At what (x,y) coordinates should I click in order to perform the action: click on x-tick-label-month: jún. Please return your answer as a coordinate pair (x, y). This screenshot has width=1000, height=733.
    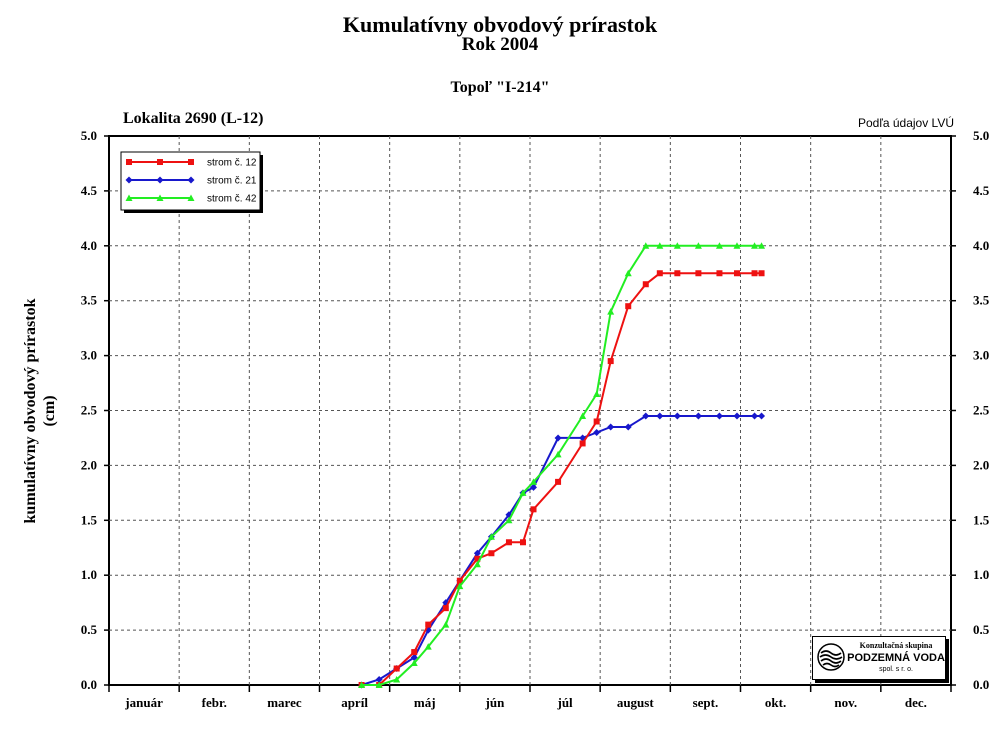
    Looking at the image, I should click on (495, 702).